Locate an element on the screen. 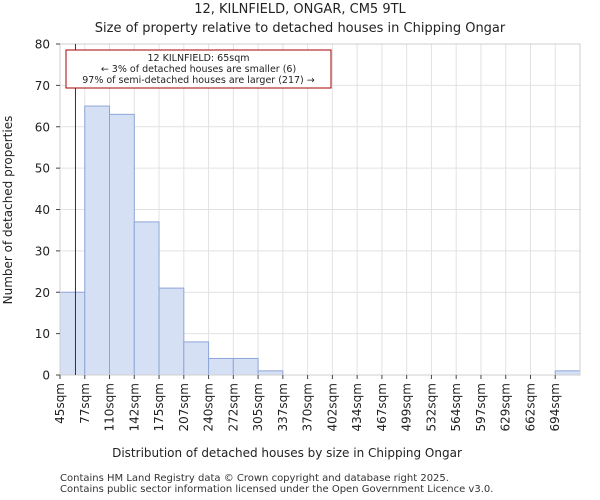 This screenshot has height=500, width=600. x-tick-label: 532sqm is located at coordinates (431, 407).